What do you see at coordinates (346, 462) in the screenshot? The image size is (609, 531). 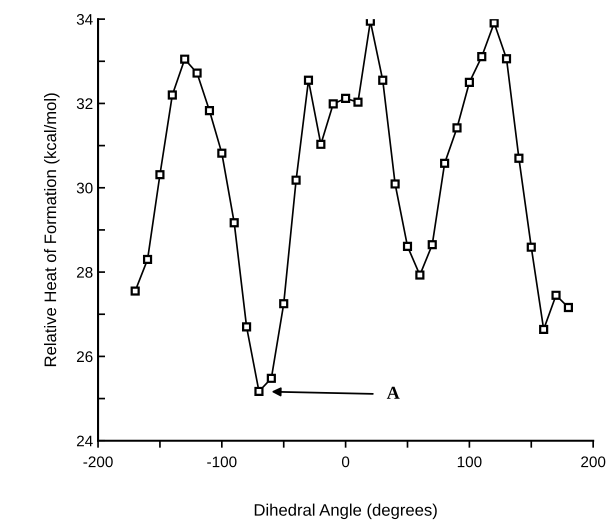 I see `x-tick-label: 0` at bounding box center [346, 462].